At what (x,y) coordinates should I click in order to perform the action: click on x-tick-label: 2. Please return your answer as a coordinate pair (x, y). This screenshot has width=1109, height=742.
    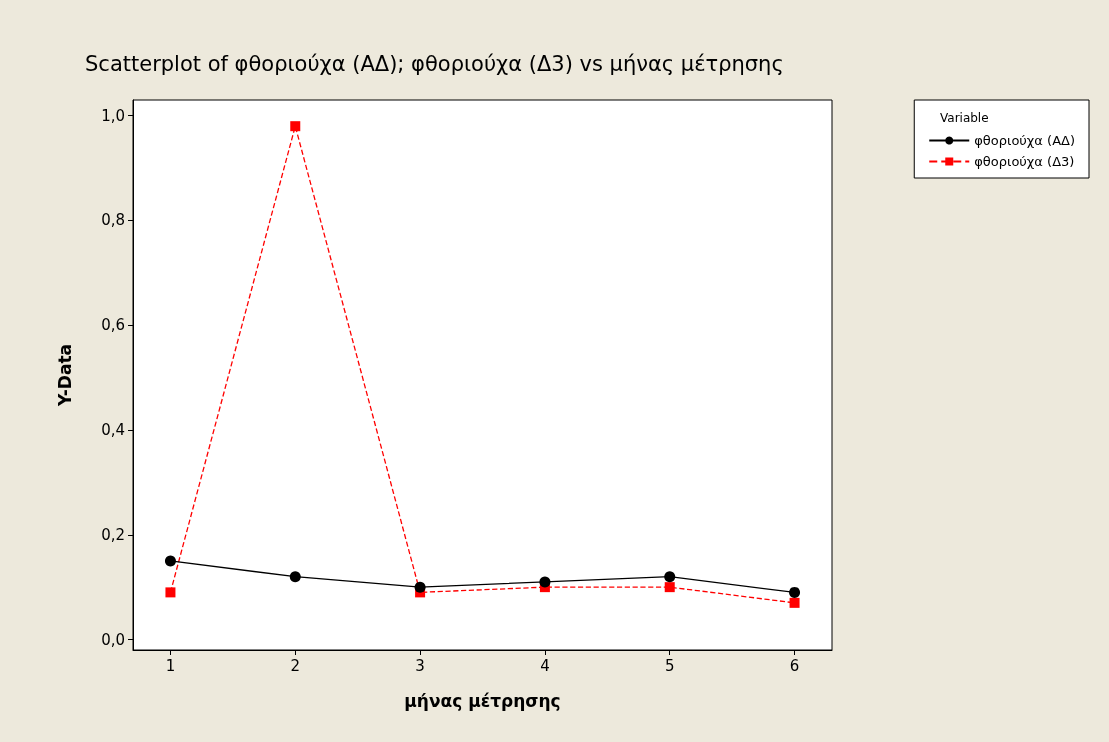
    Looking at the image, I should click on (295, 665).